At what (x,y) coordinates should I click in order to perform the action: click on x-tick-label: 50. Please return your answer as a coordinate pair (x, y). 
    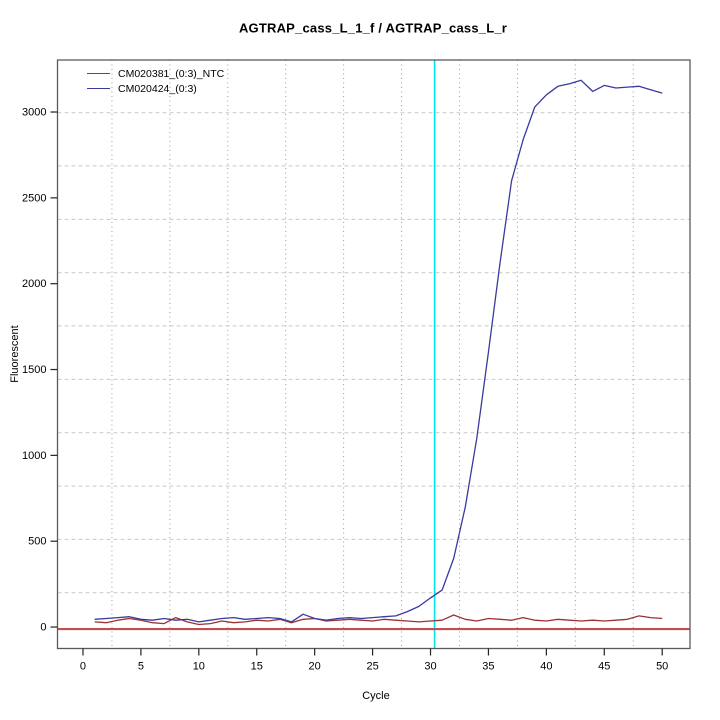
    Looking at the image, I should click on (662, 667).